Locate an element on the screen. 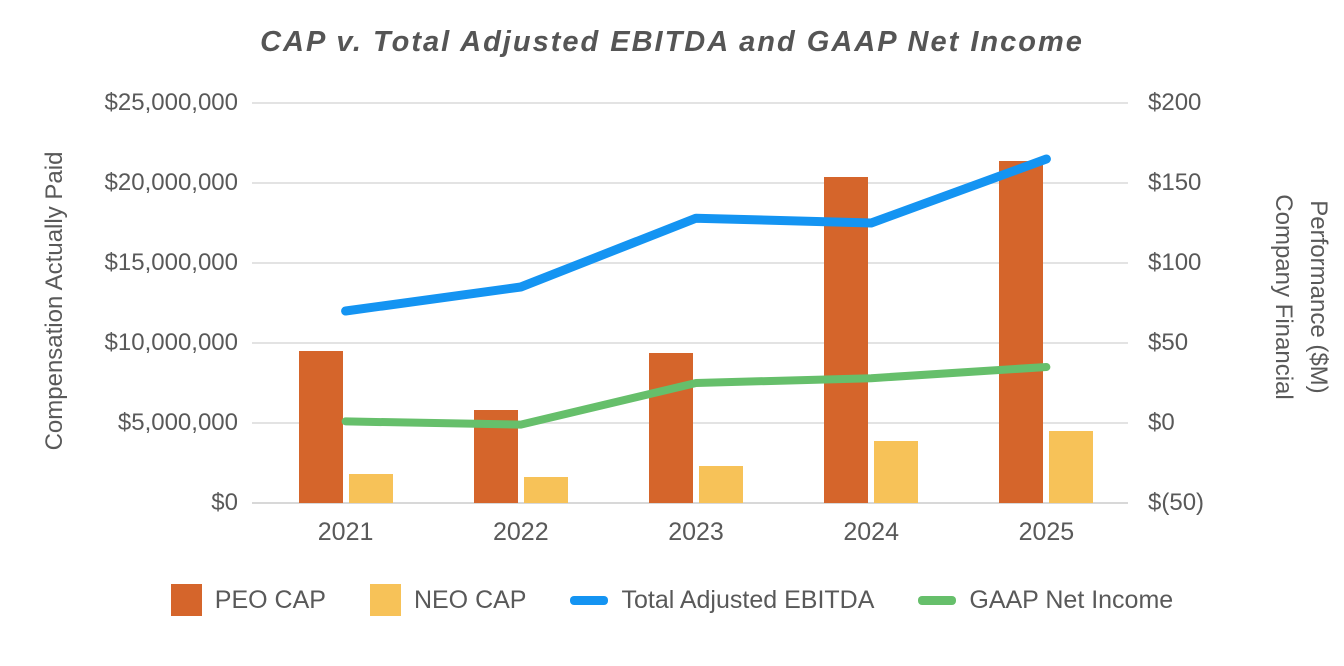  x-axis-label-2024: 2024 is located at coordinates (871, 532).